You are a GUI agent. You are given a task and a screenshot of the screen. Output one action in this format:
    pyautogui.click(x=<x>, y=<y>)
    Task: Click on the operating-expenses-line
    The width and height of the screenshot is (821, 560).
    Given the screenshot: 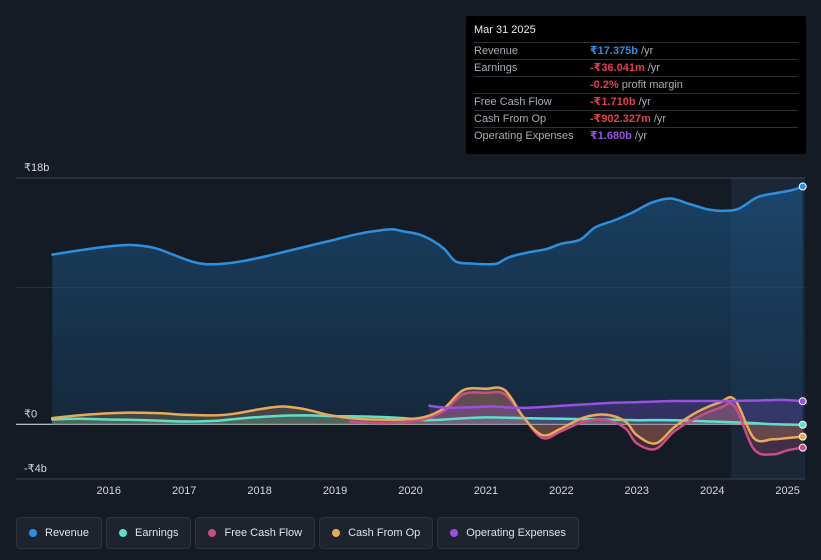 What is the action you would take?
    pyautogui.click(x=616, y=404)
    